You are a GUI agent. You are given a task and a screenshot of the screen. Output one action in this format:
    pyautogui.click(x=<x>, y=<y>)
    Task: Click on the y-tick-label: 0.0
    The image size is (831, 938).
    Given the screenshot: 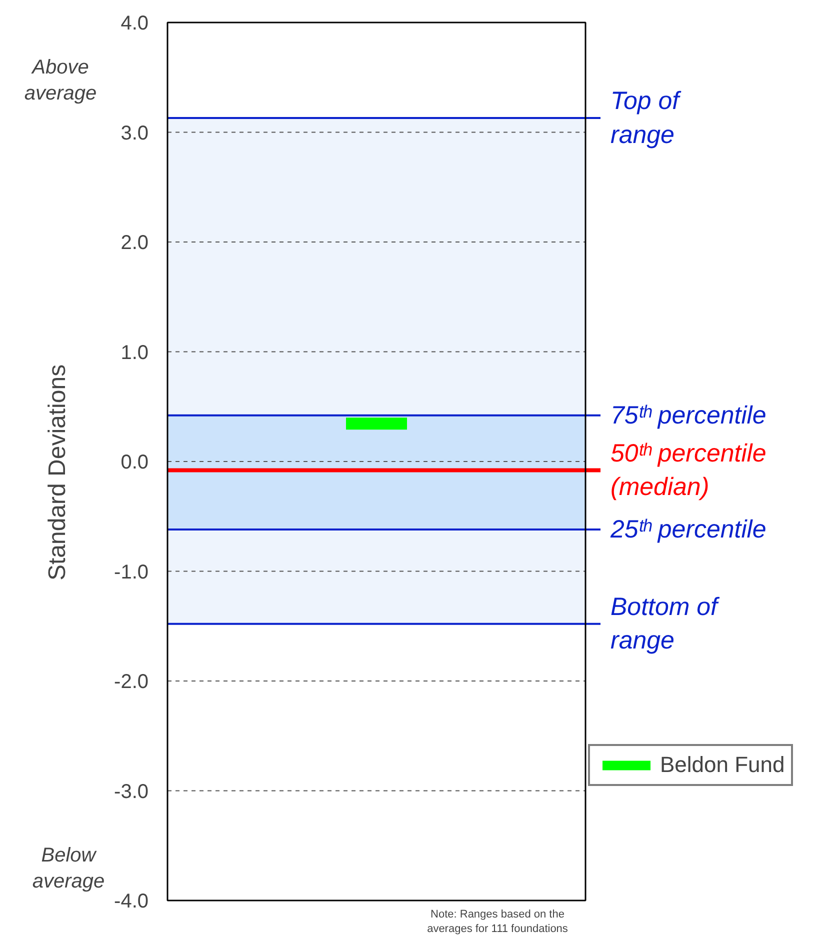 What is the action you would take?
    pyautogui.click(x=134, y=463)
    